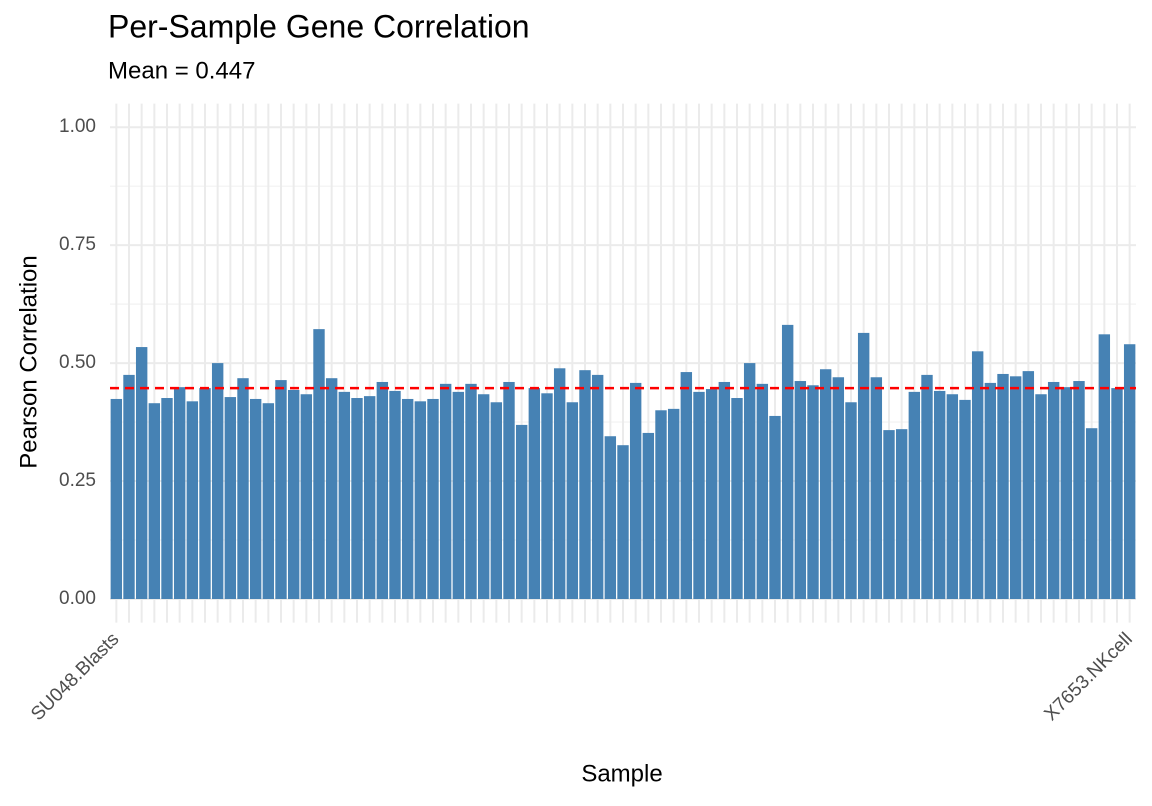  Describe the element at coordinates (77, 362) in the screenshot. I see `y-tick-label: 0.50` at that location.